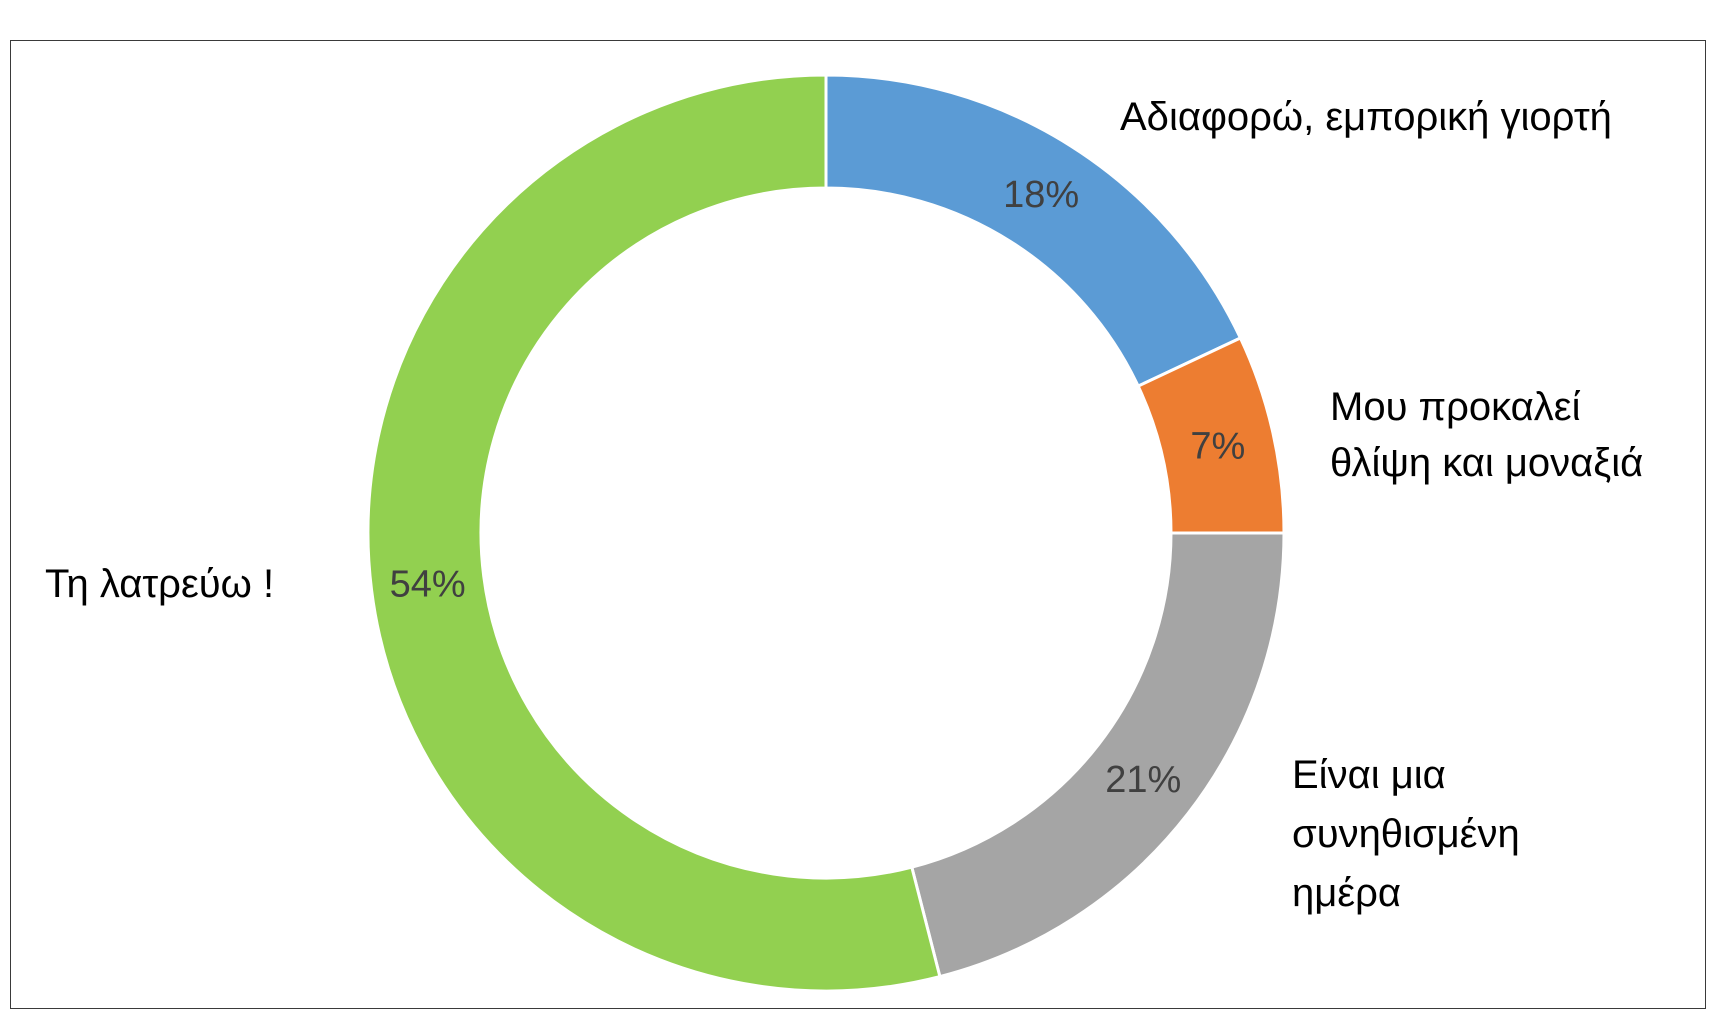  Describe the element at coordinates (1346, 893) in the screenshot. I see `category-label-line: ημέρα` at that location.